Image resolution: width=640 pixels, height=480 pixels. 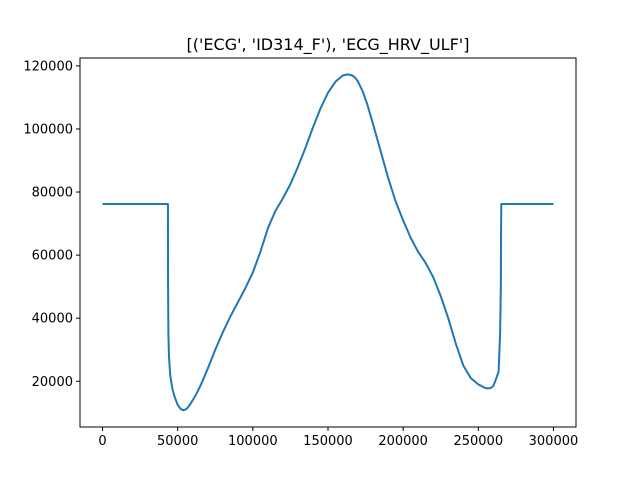 I want to click on y-tick-label: 40000, so click(x=52, y=319).